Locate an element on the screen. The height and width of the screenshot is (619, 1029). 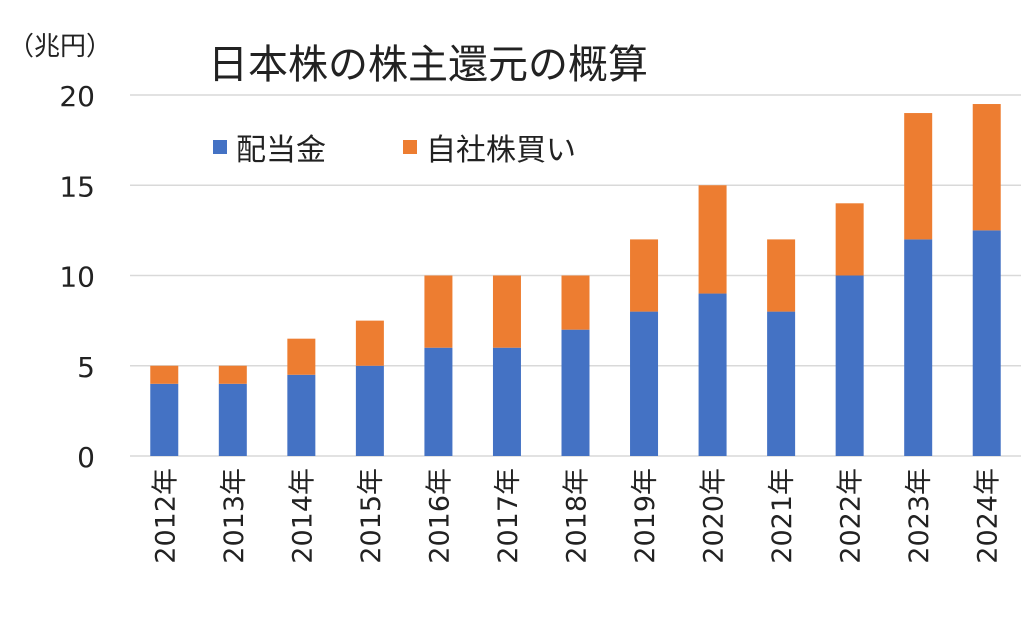
x-tick-label: 2017年 is located at coordinates (508, 516).